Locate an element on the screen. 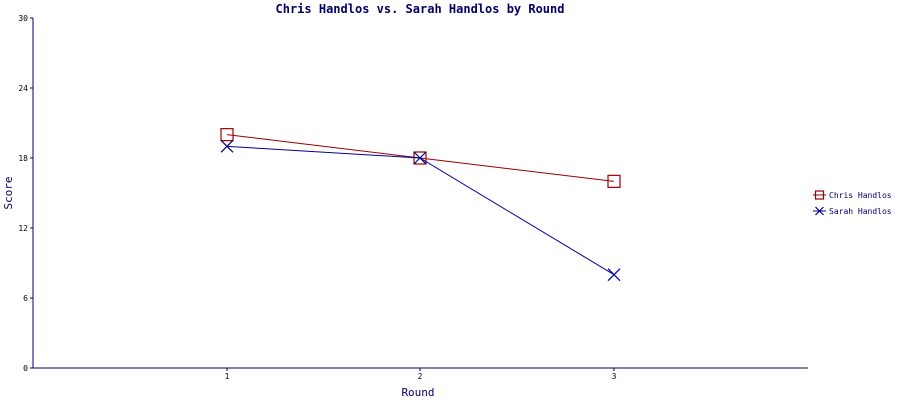  series-line is located at coordinates (420, 210).